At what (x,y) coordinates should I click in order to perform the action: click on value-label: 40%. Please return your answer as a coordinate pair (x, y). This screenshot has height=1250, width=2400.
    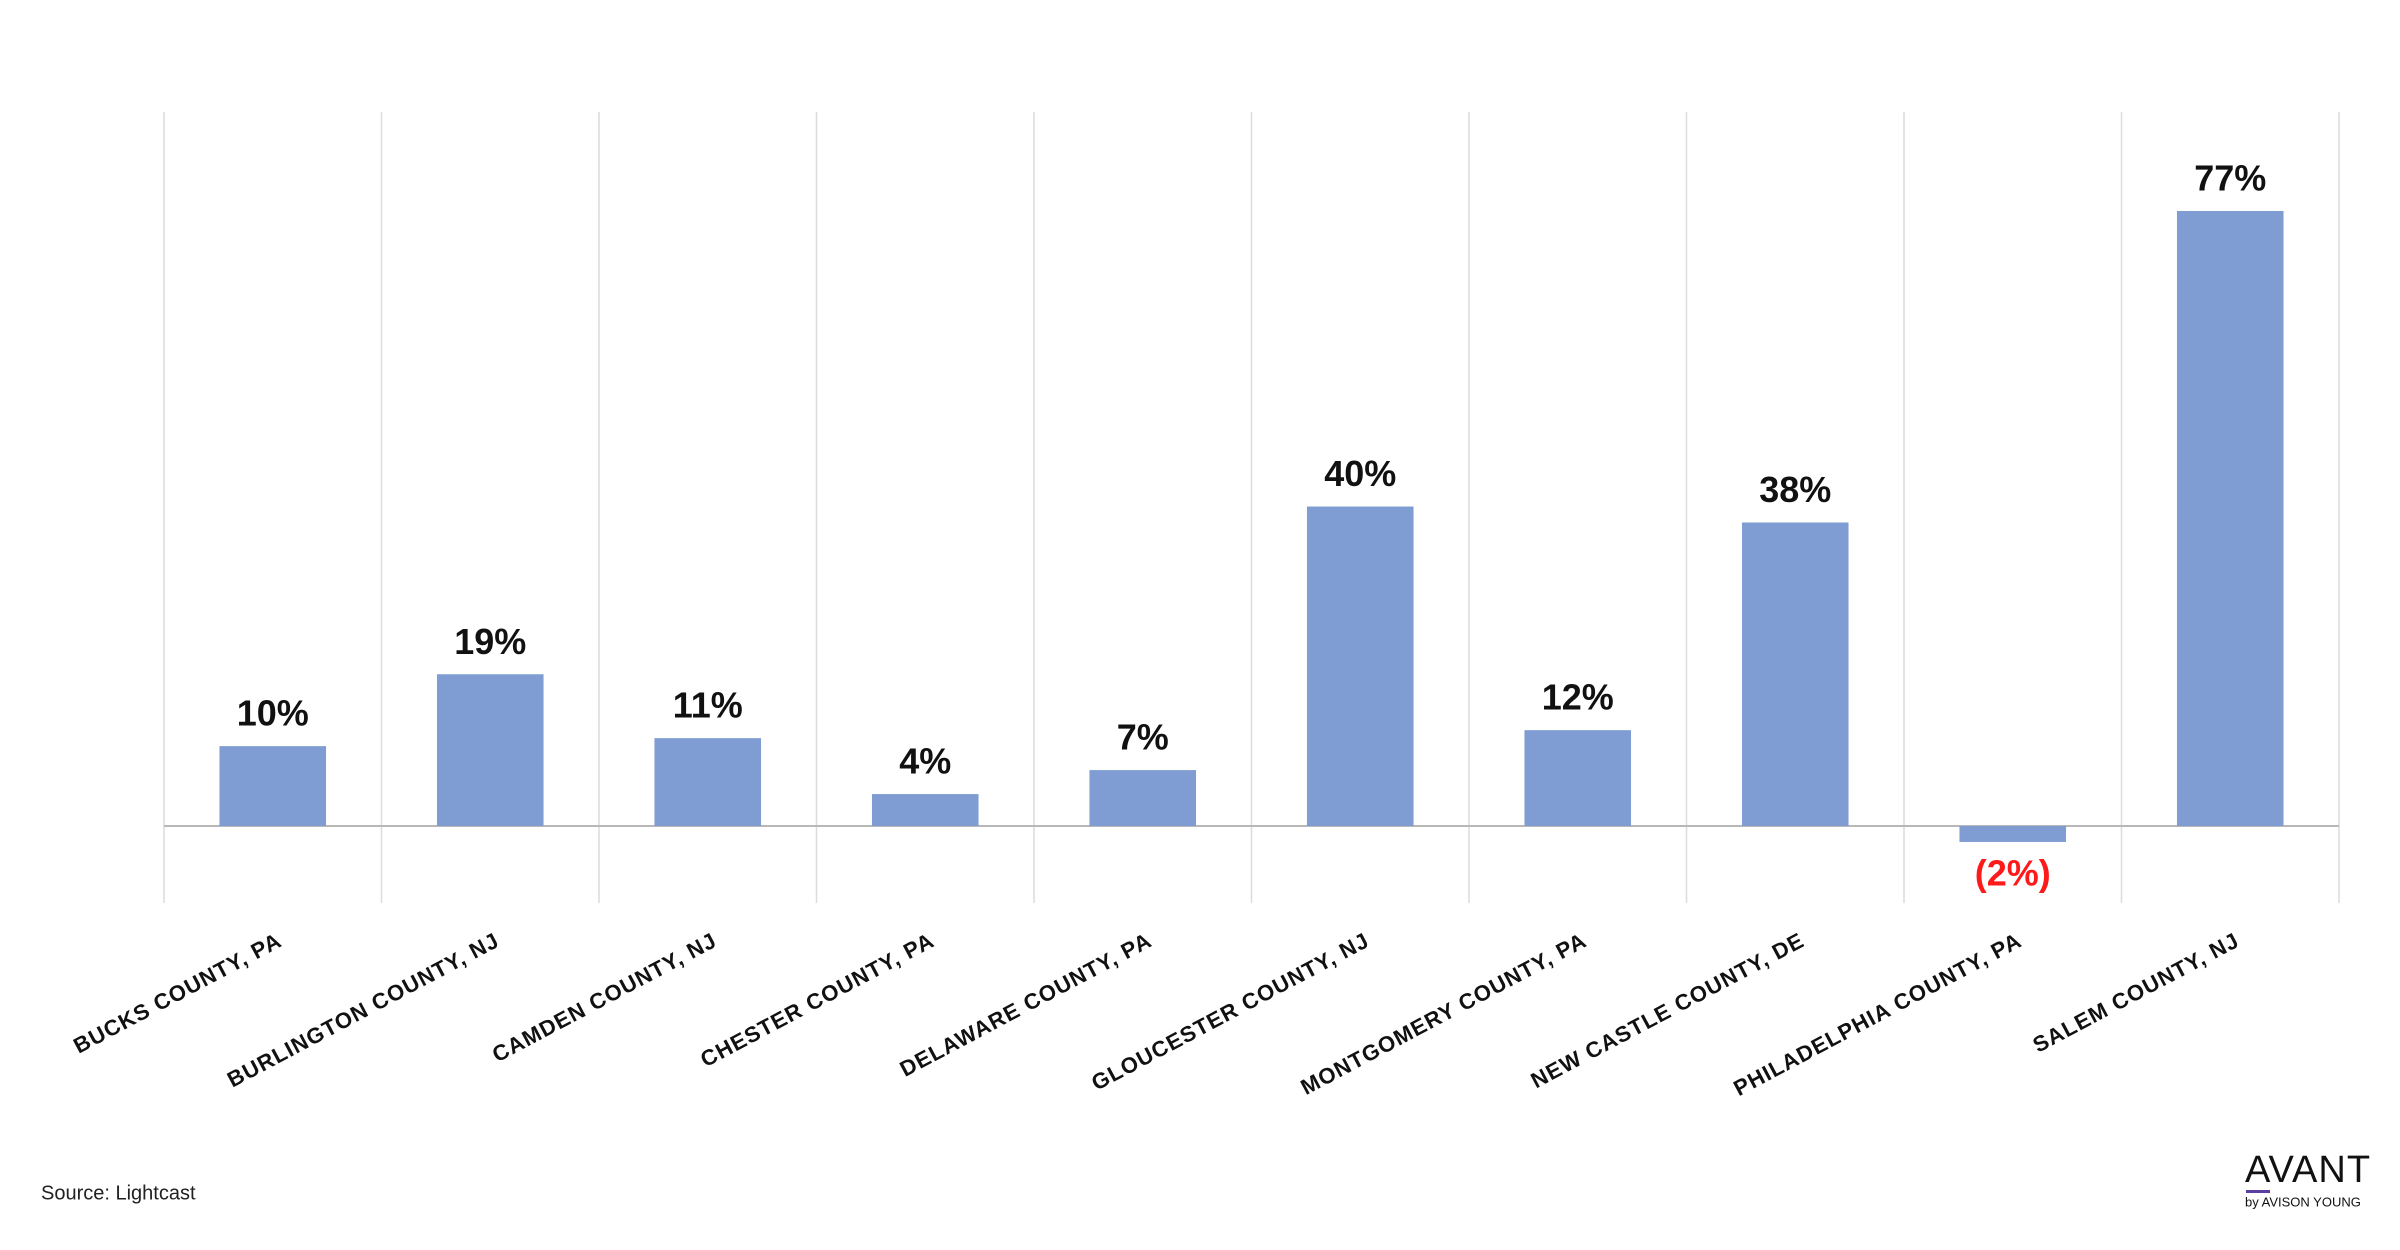
    Looking at the image, I should click on (1360, 473).